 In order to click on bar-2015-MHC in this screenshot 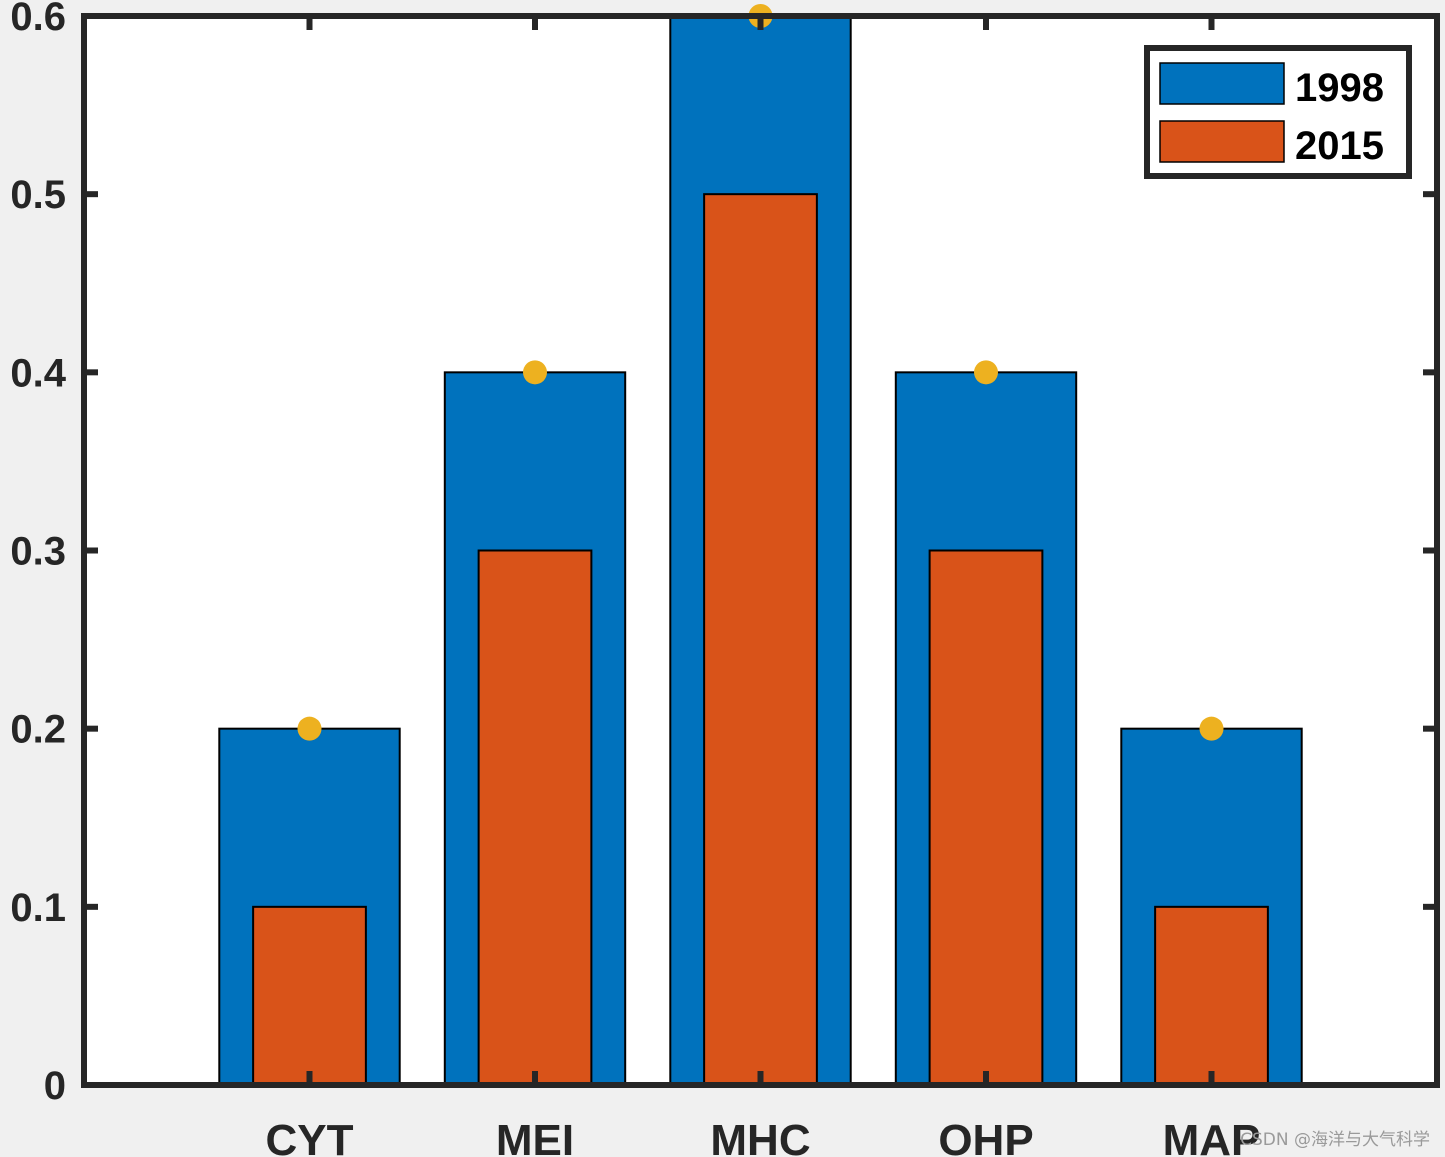, I will do `click(760, 639)`.